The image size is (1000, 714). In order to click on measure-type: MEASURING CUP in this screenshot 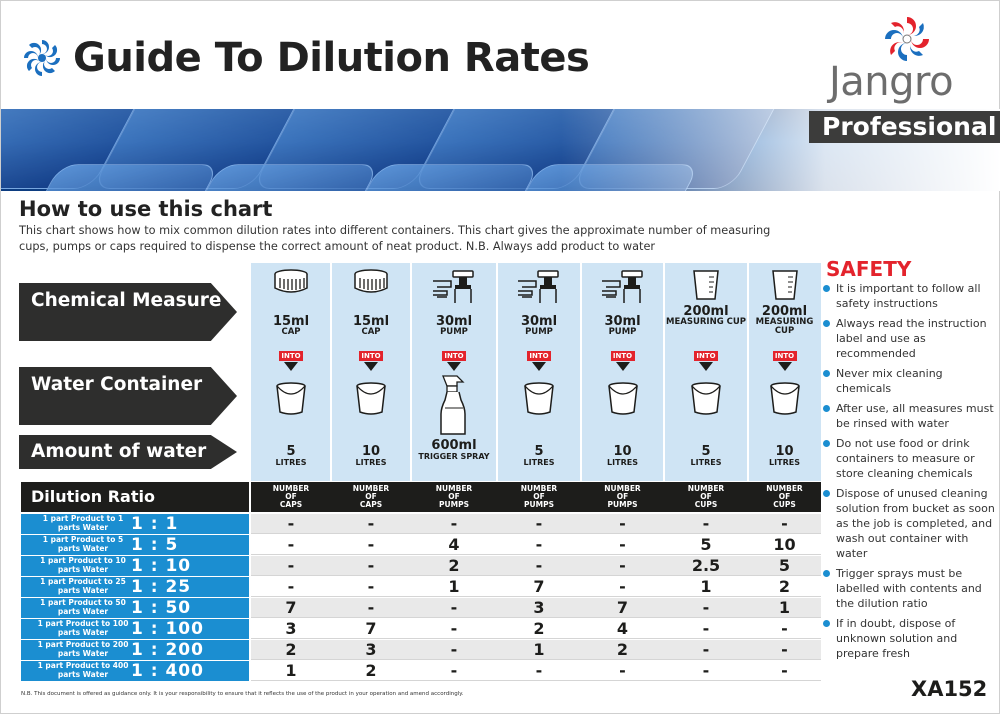, I will do `click(784, 326)`.